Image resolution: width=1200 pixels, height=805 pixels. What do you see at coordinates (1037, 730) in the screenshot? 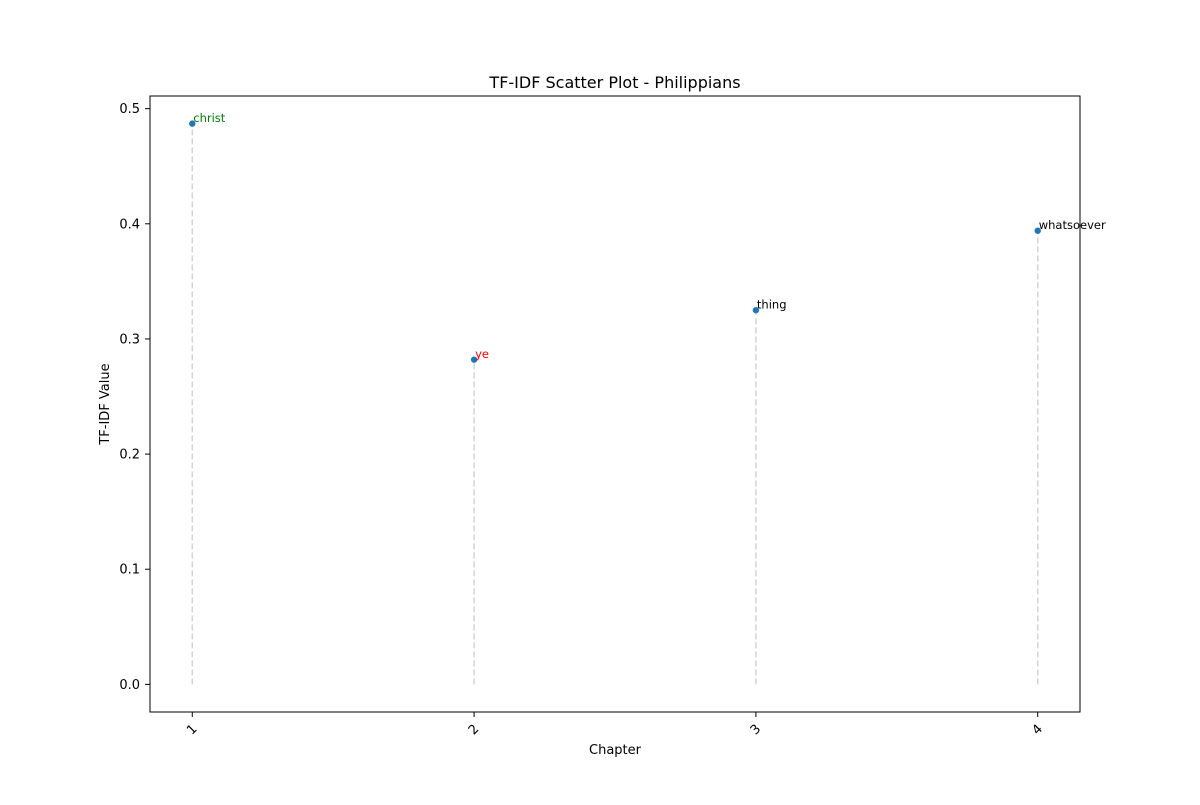
I see `x-tick-label: 4` at bounding box center [1037, 730].